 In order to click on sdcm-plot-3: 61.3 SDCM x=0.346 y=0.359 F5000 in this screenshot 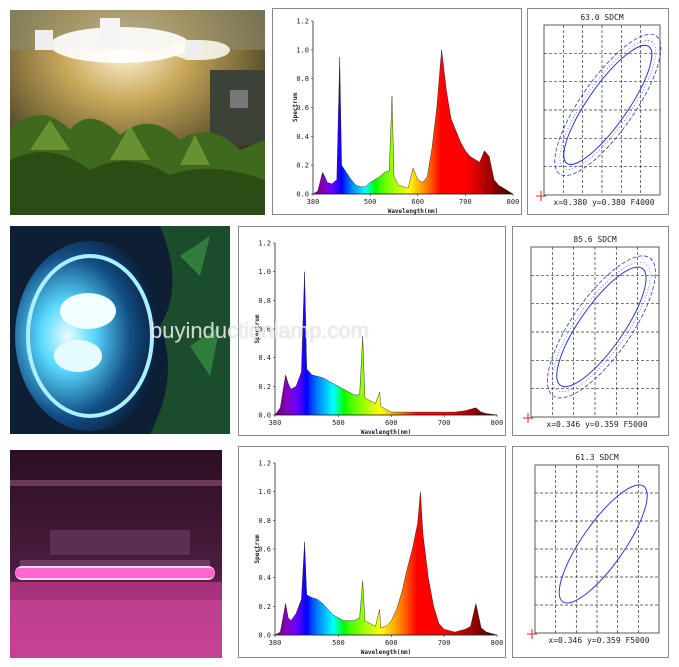, I will do `click(593, 549)`.